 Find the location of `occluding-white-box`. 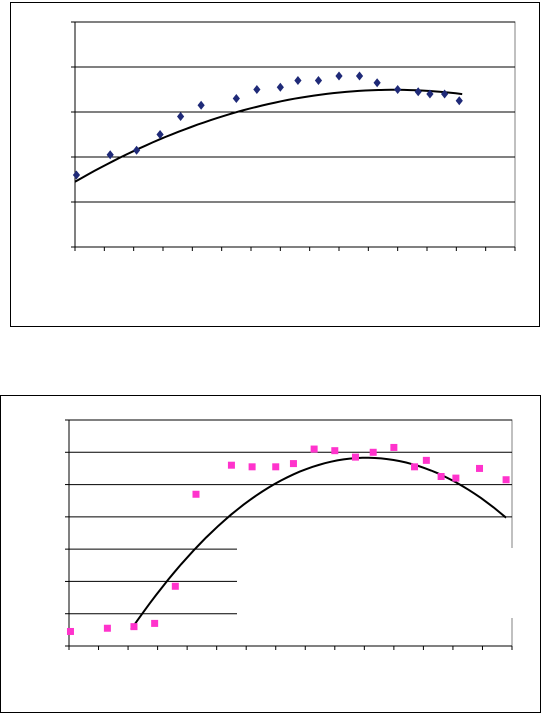

occluding-white-box is located at coordinates (375, 583).